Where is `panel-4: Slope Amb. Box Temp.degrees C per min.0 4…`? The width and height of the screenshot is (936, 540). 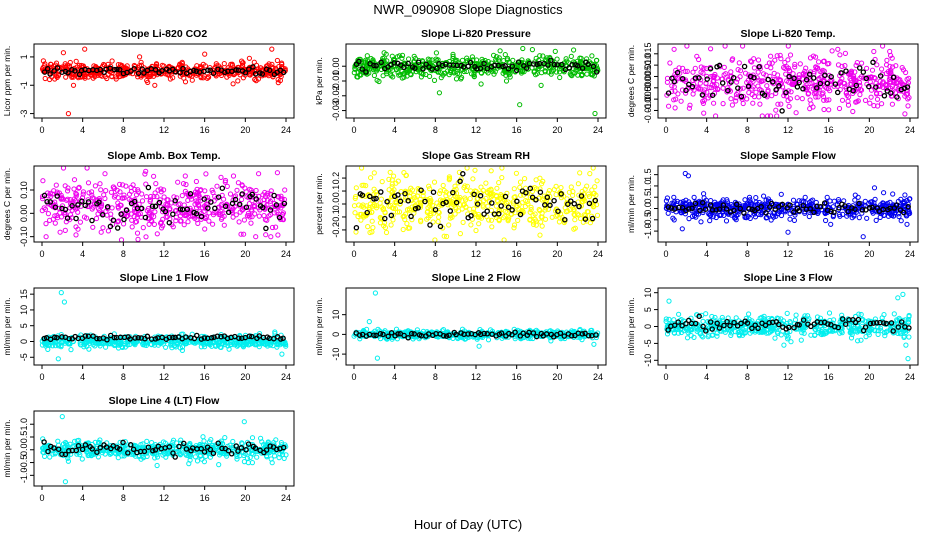
panel-4: Slope Amb. Box Temp.degrees C per min.0 4… is located at coordinates (148, 204).